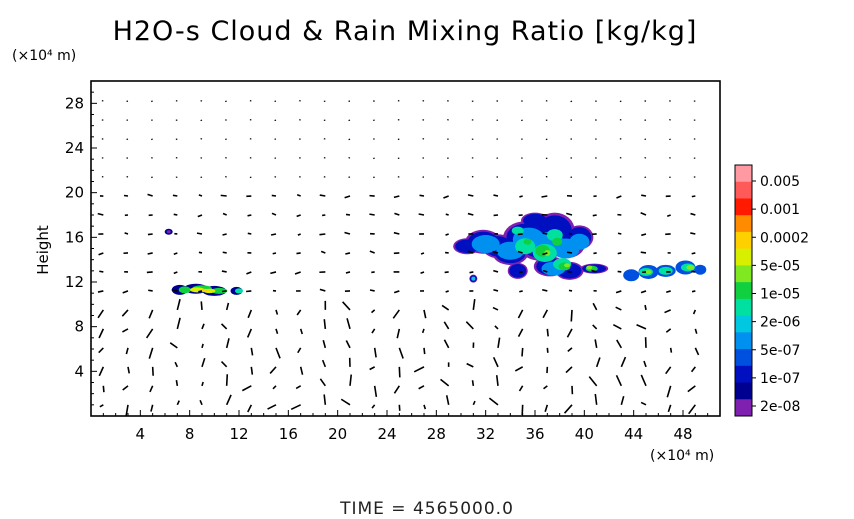  I want to click on plot-field, so click(435, 254).